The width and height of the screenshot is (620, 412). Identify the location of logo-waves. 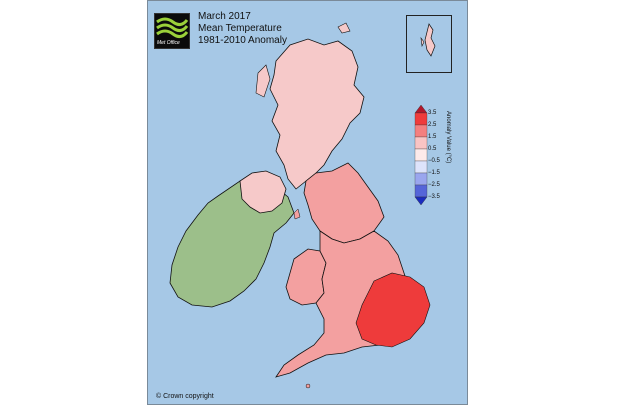
(172, 28).